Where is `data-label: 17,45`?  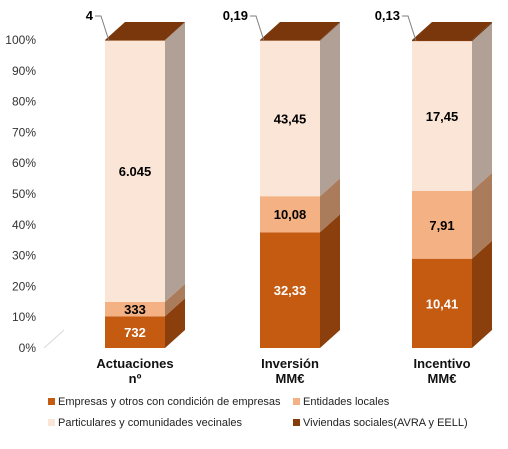 data-label: 17,45 is located at coordinates (442, 116).